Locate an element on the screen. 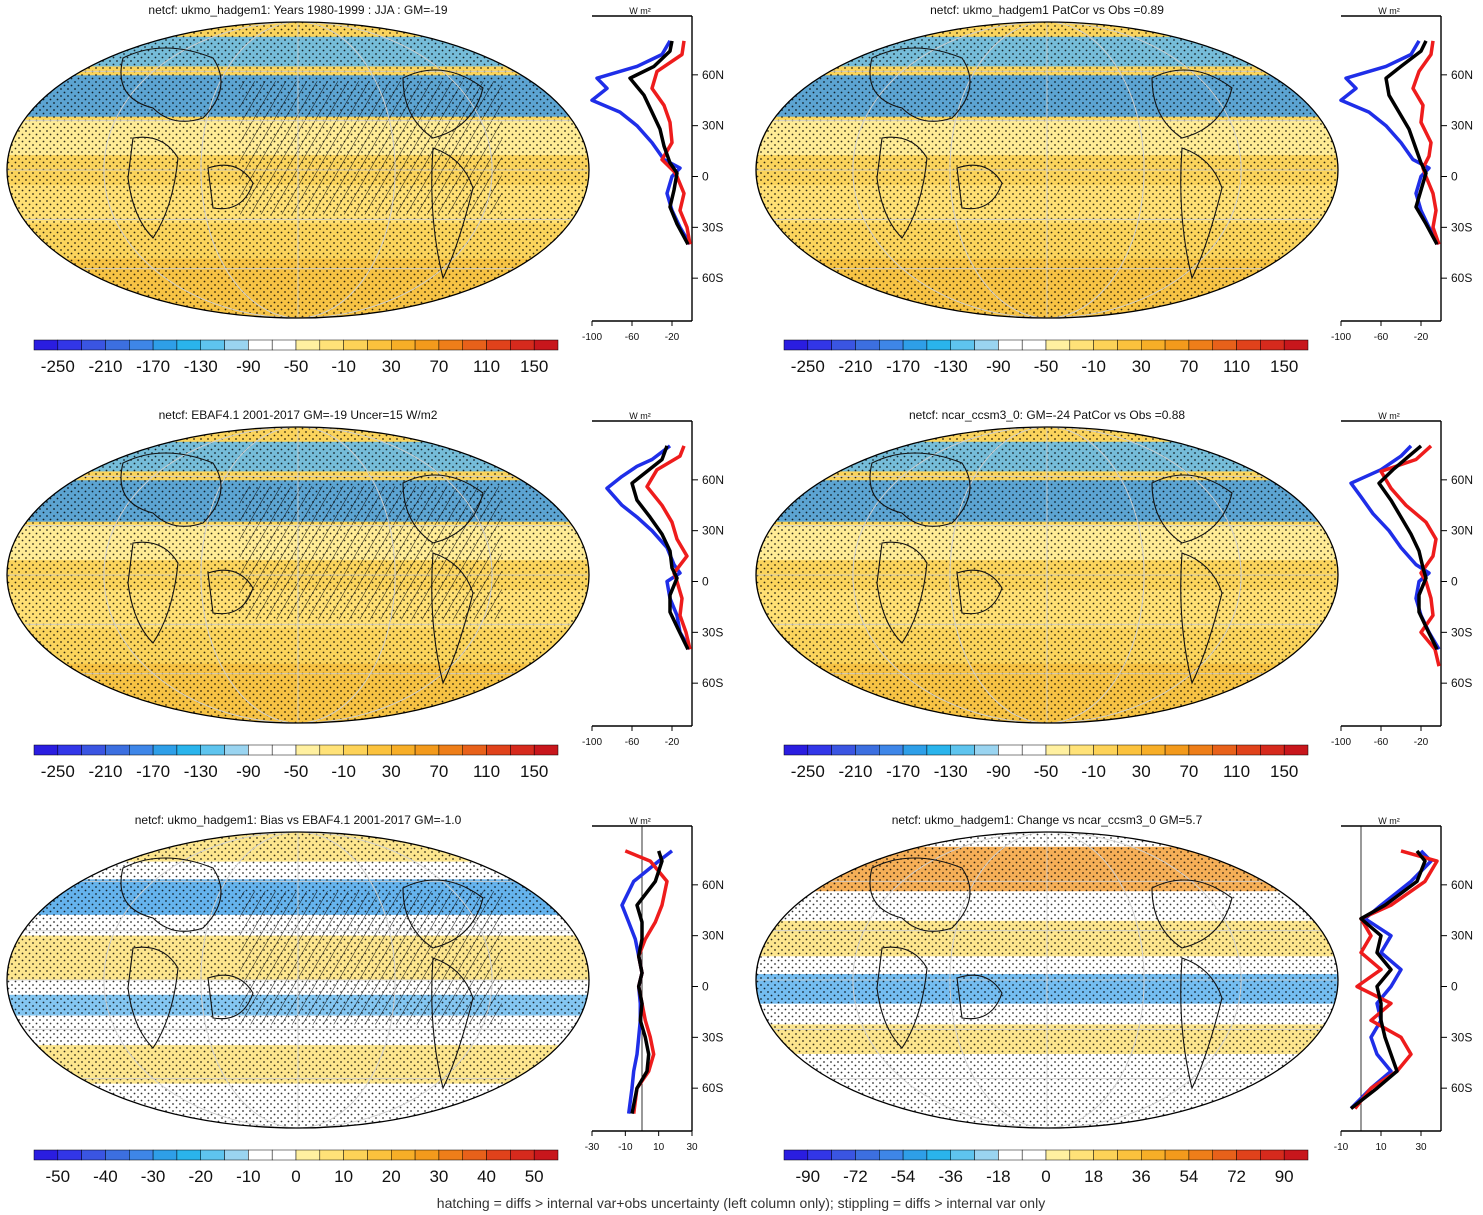 The height and width of the screenshot is (1215, 1483). zonal-x-tick-label: -60 is located at coordinates (1381, 742).